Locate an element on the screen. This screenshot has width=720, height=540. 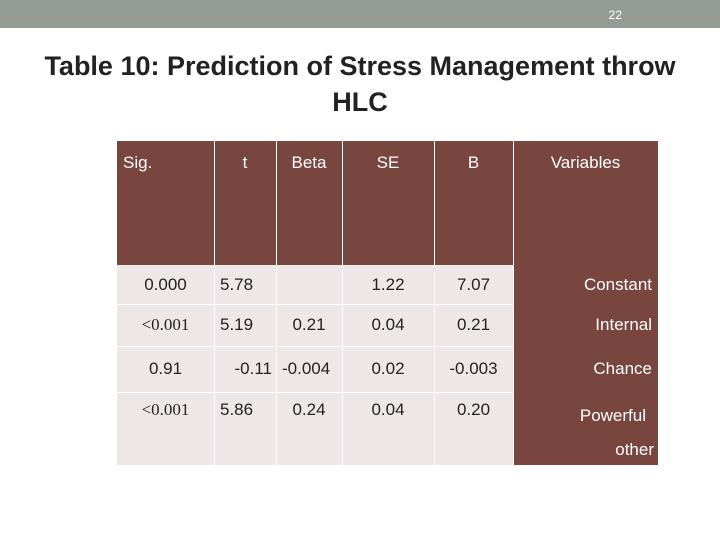
row3-variable: Chance is located at coordinates (585, 369).